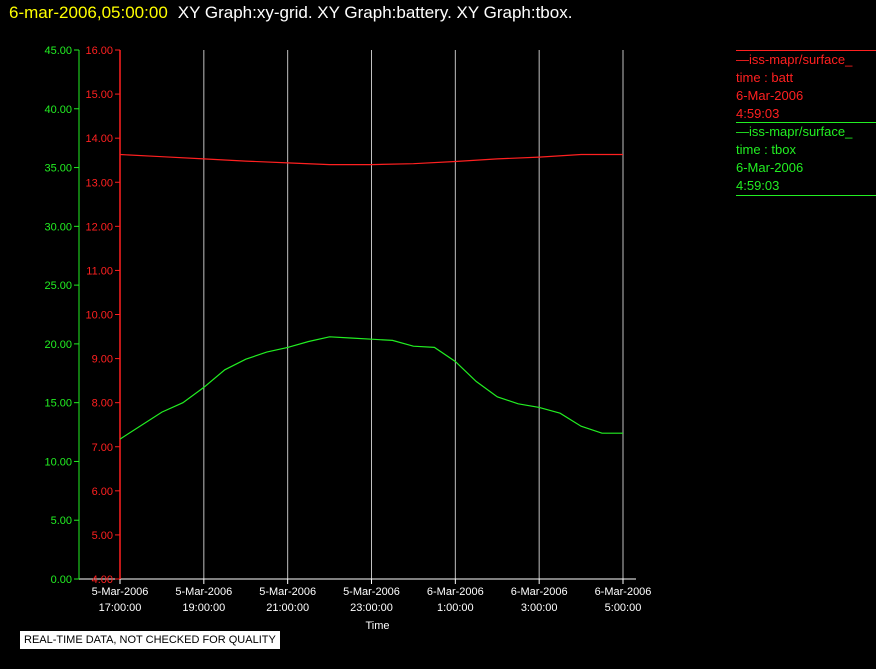 This screenshot has width=876, height=669. Describe the element at coordinates (58, 404) in the screenshot. I see `y-left-tick-label: 15.00` at that location.